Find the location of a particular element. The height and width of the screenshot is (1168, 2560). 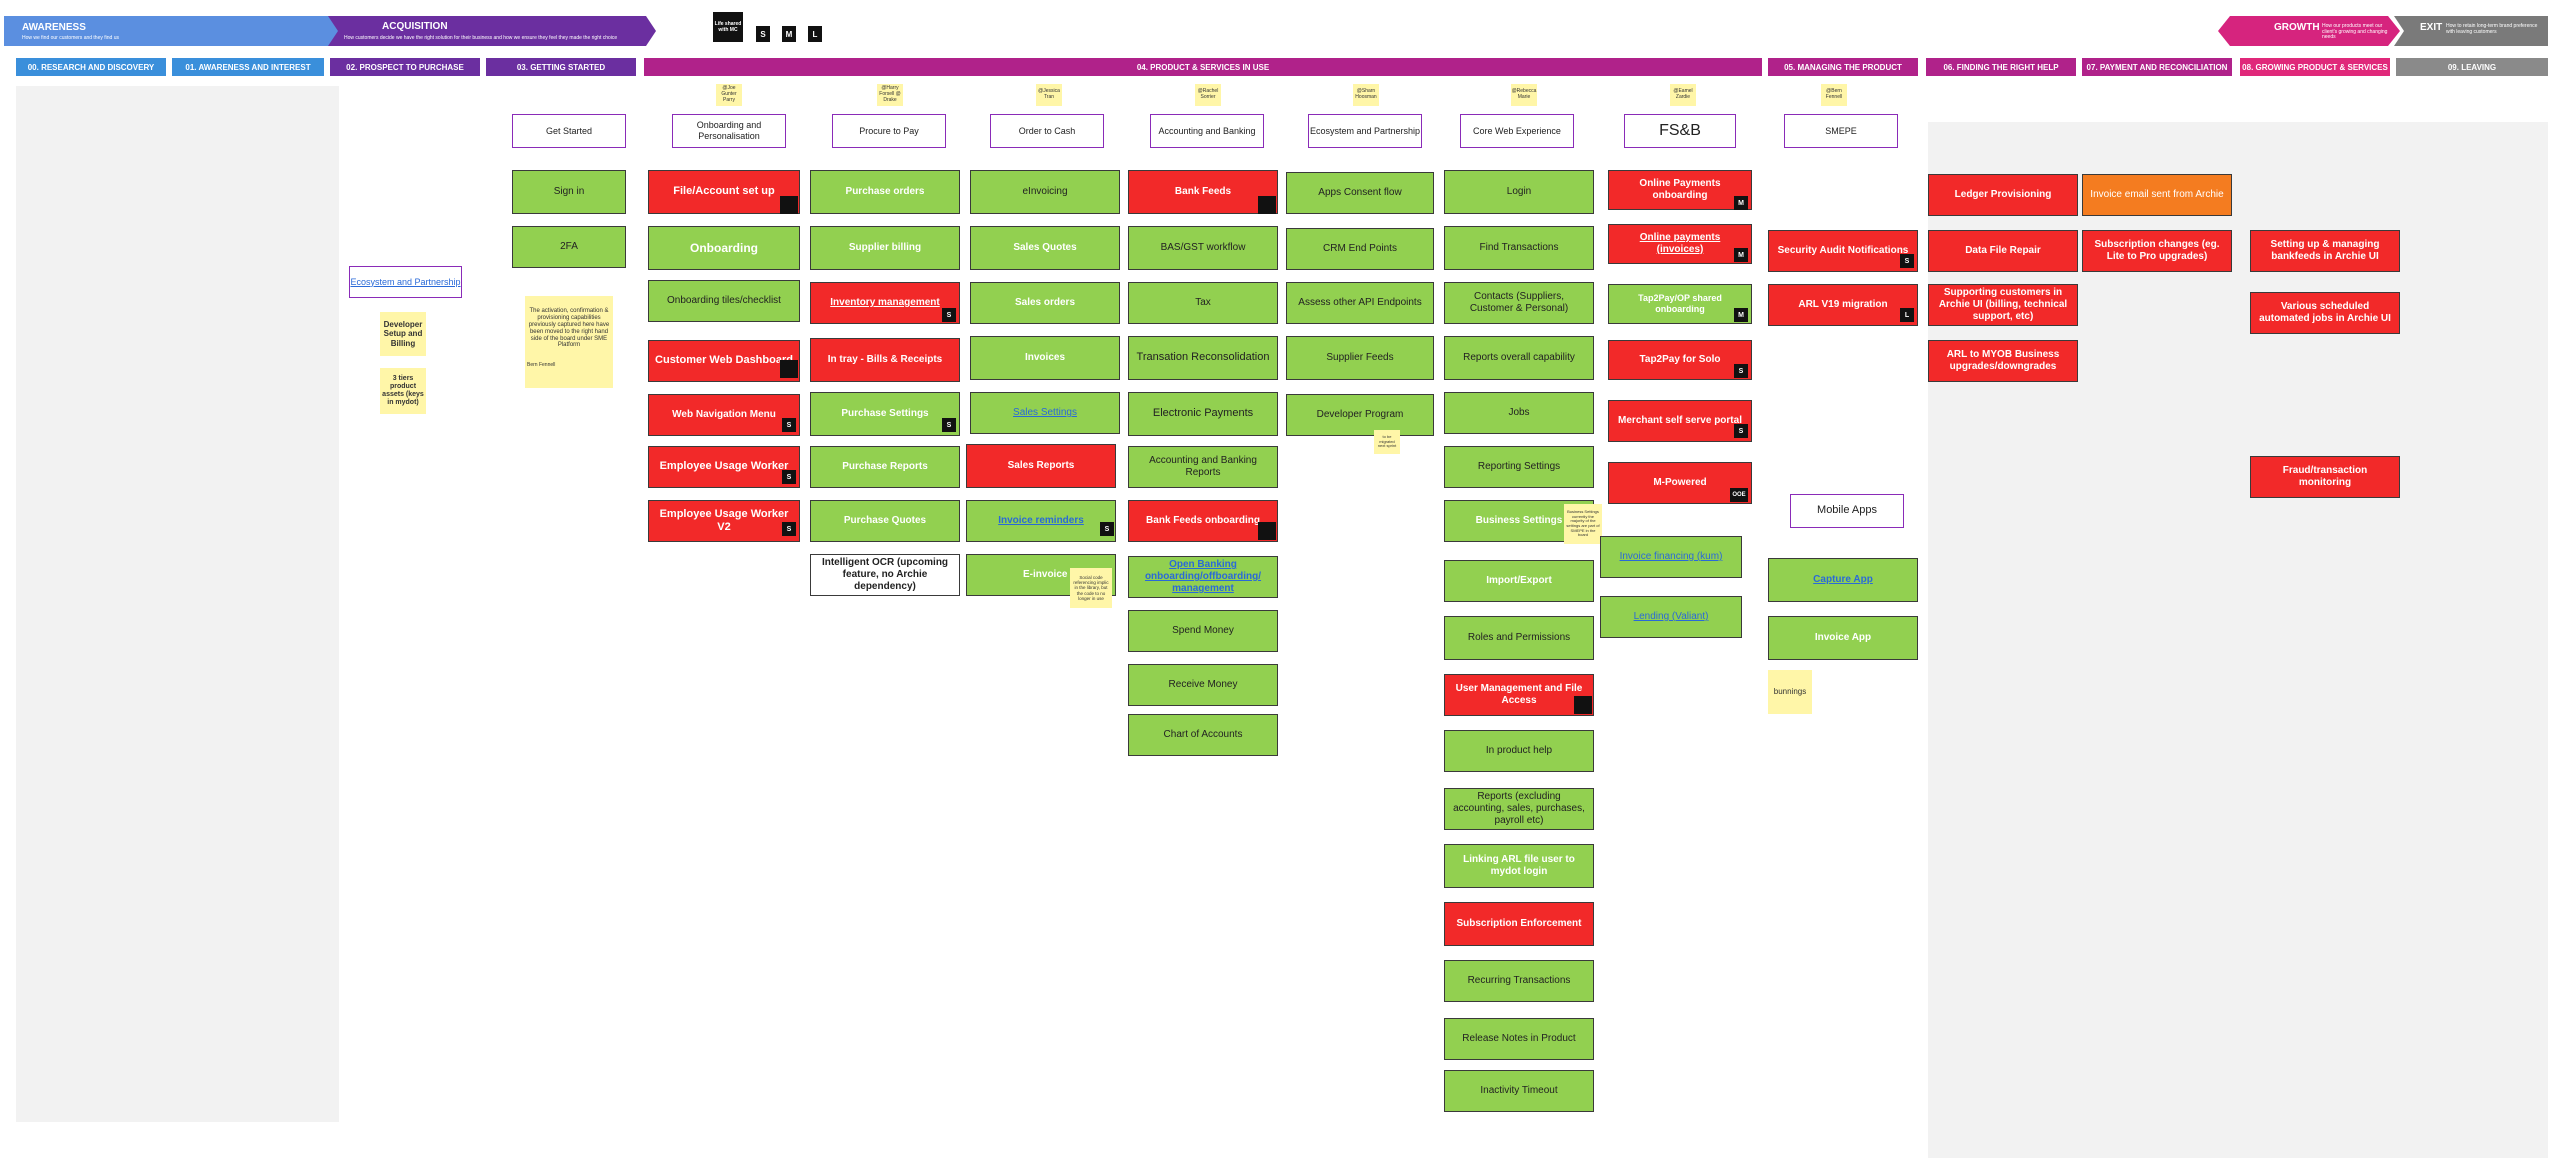

tap2pay-solo-card: Tap2Pay for Solo is located at coordinates (1680, 360).